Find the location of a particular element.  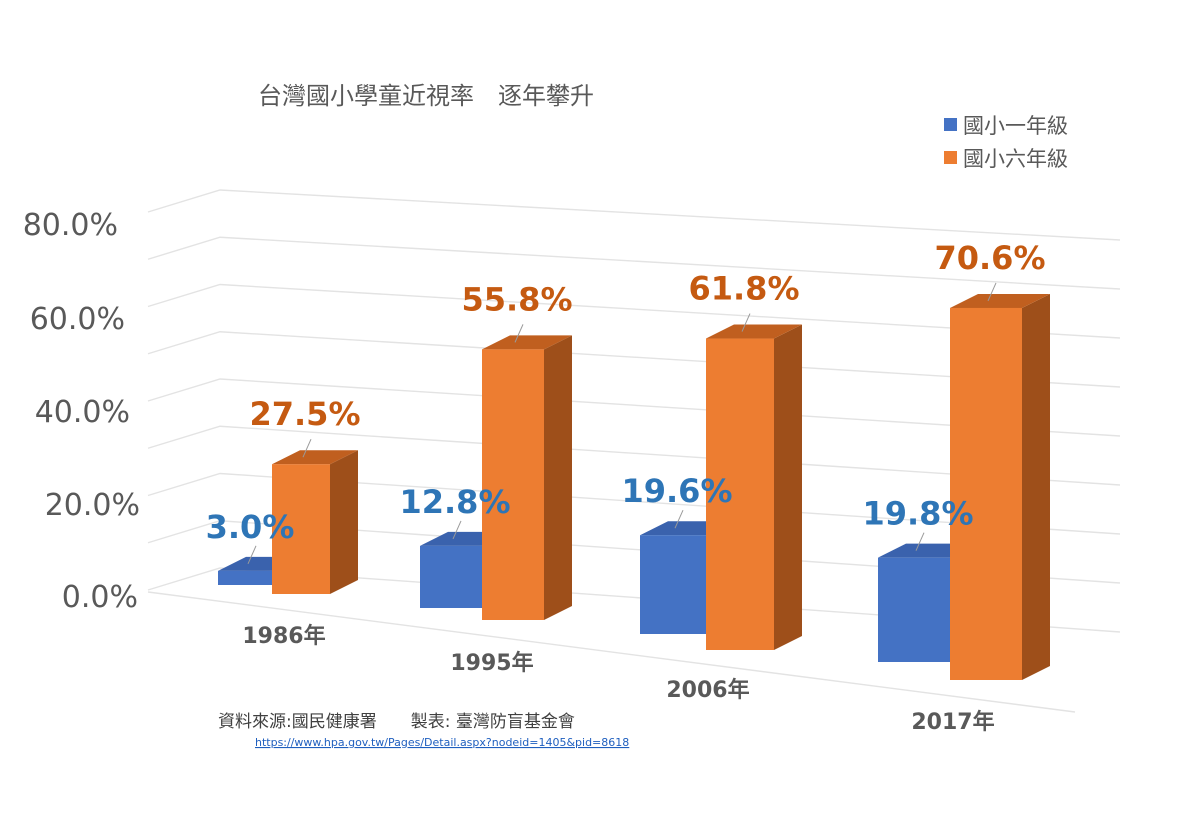

data-label: 27.5% is located at coordinates (304, 414).